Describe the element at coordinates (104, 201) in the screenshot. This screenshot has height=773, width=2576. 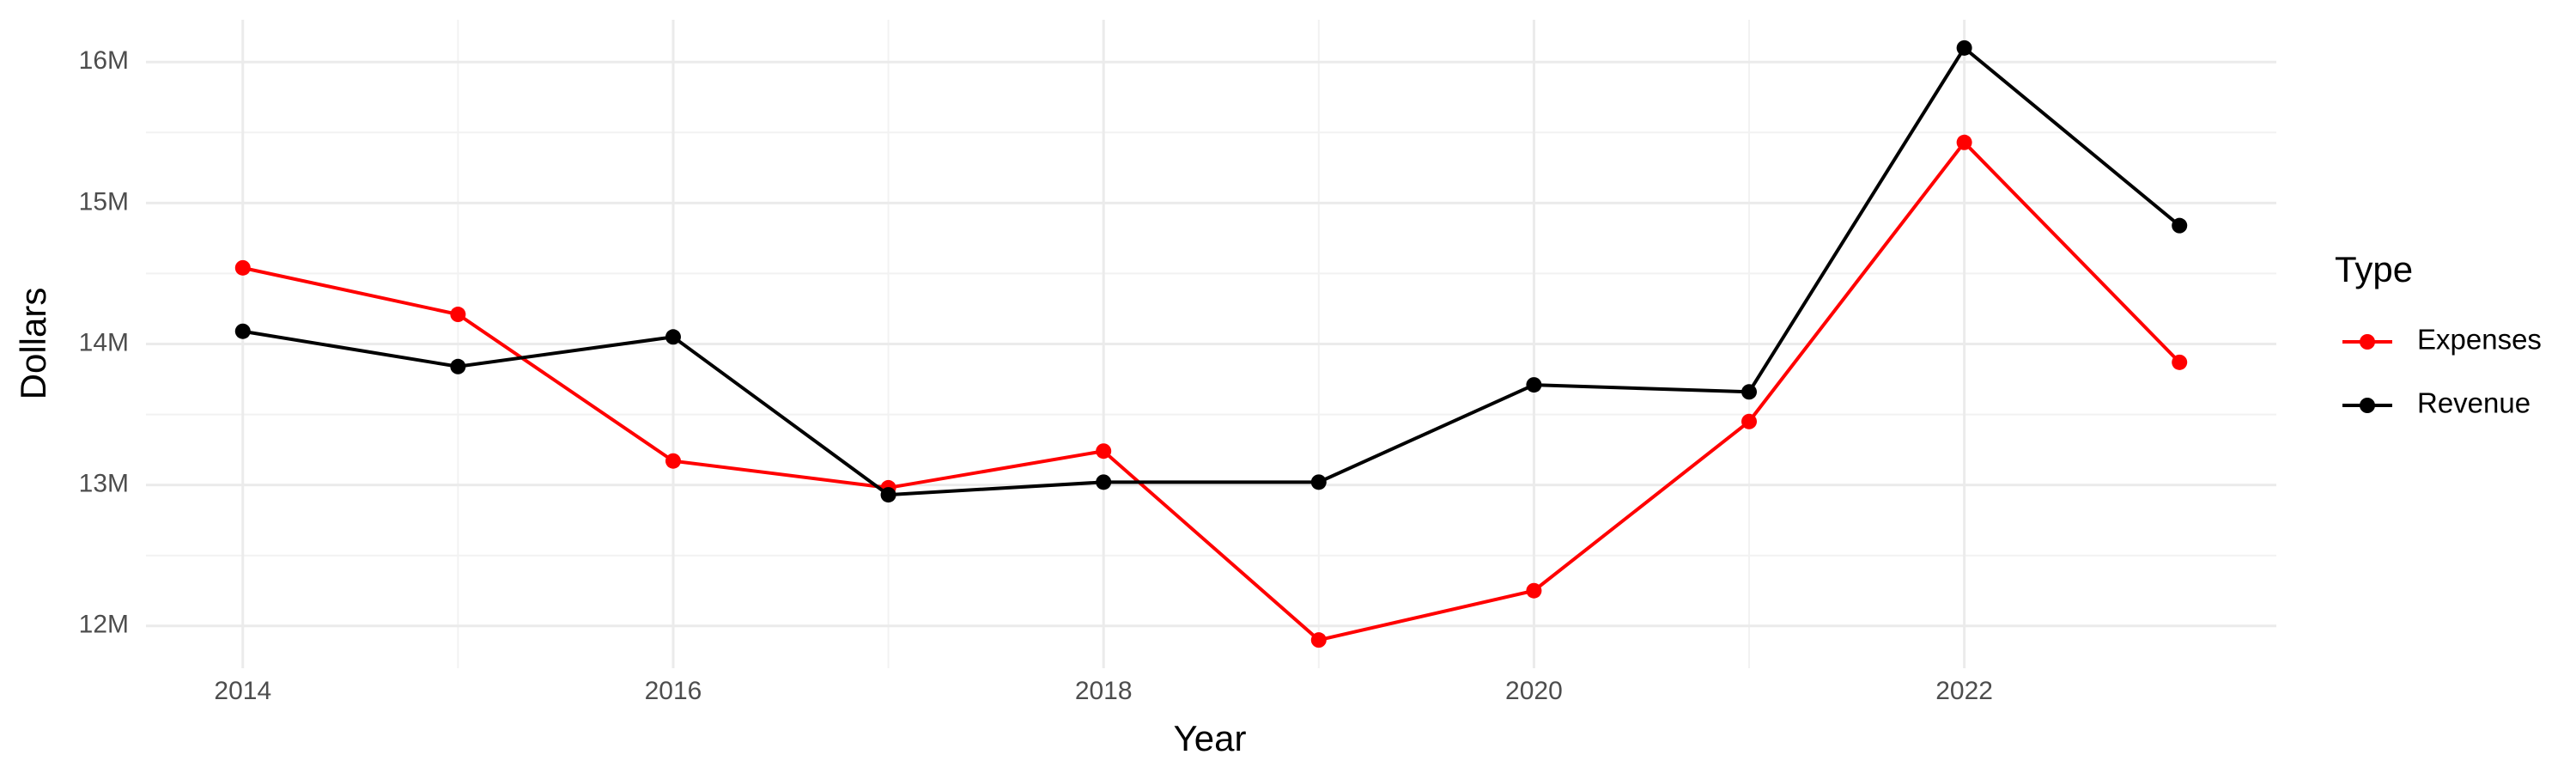
I see `y-tick-label: 15M` at that location.